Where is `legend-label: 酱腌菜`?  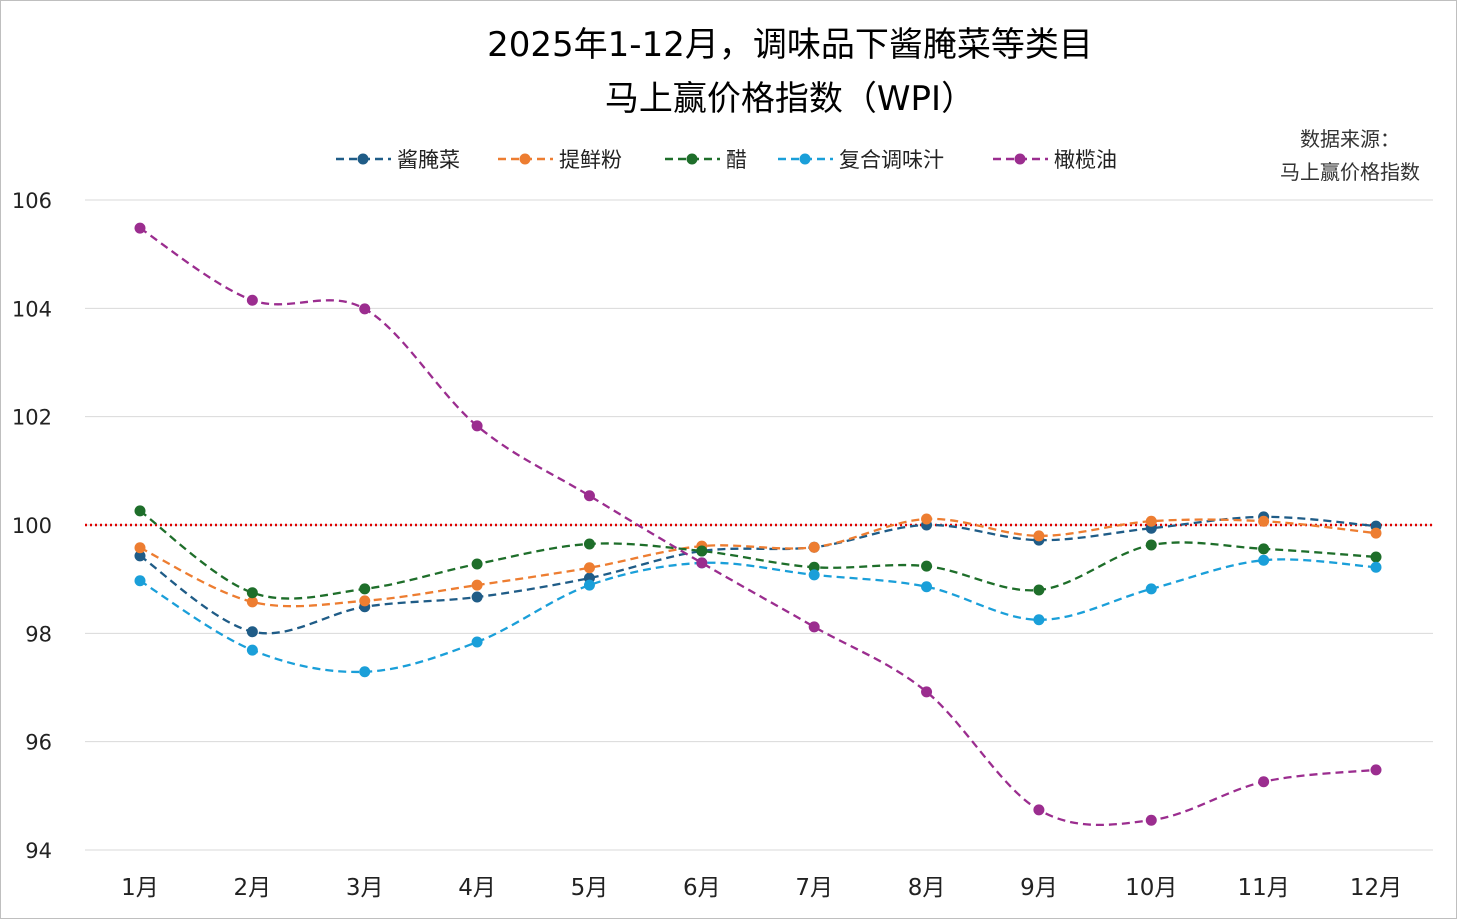 legend-label: 酱腌菜 is located at coordinates (428, 160).